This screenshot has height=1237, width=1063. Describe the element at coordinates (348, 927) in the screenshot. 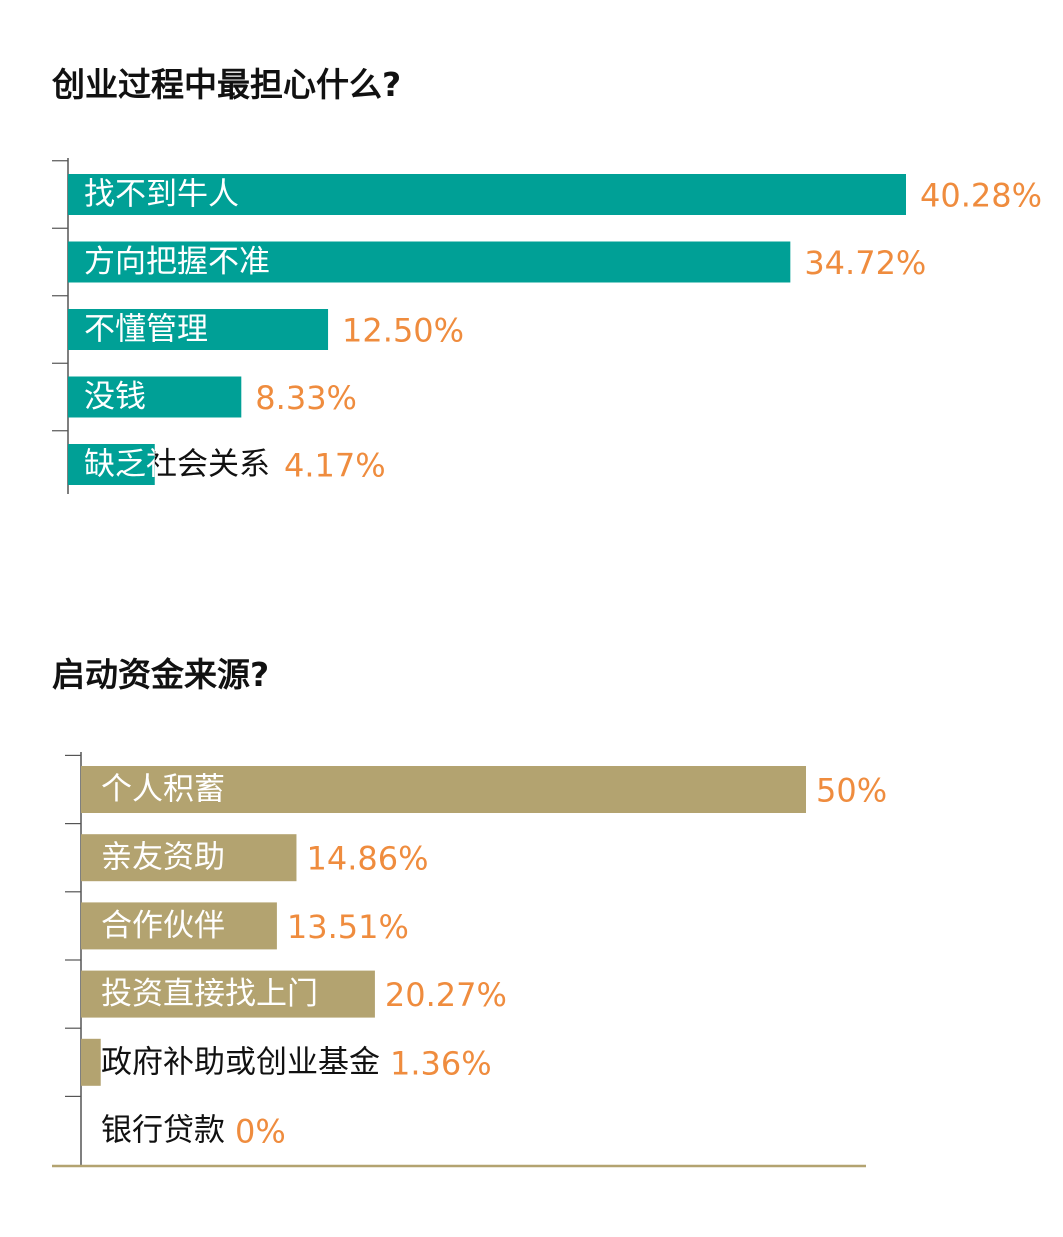

I see `value-label-2: 13.51%` at that location.